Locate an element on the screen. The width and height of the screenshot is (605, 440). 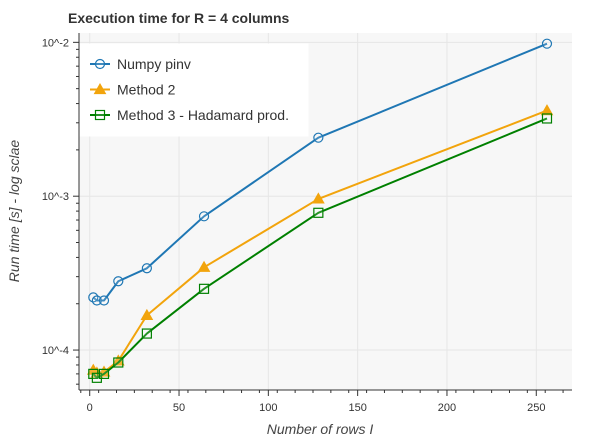
x-tick-label: 150 is located at coordinates (357, 408).